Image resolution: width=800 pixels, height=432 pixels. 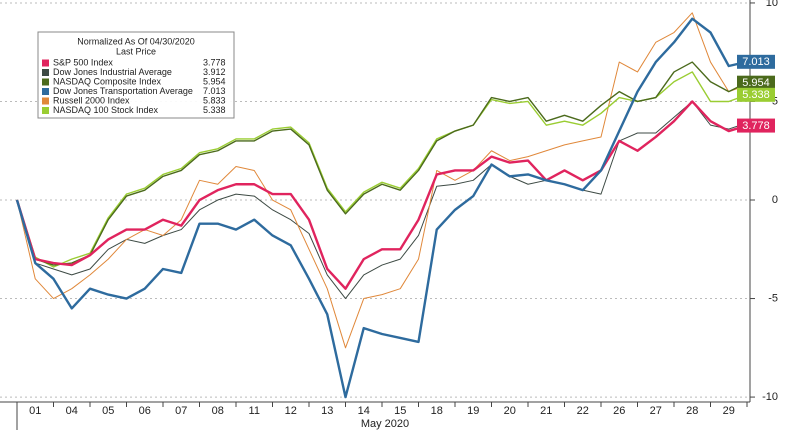 I want to click on axis-tag-label: 5.338, so click(x=756, y=95).